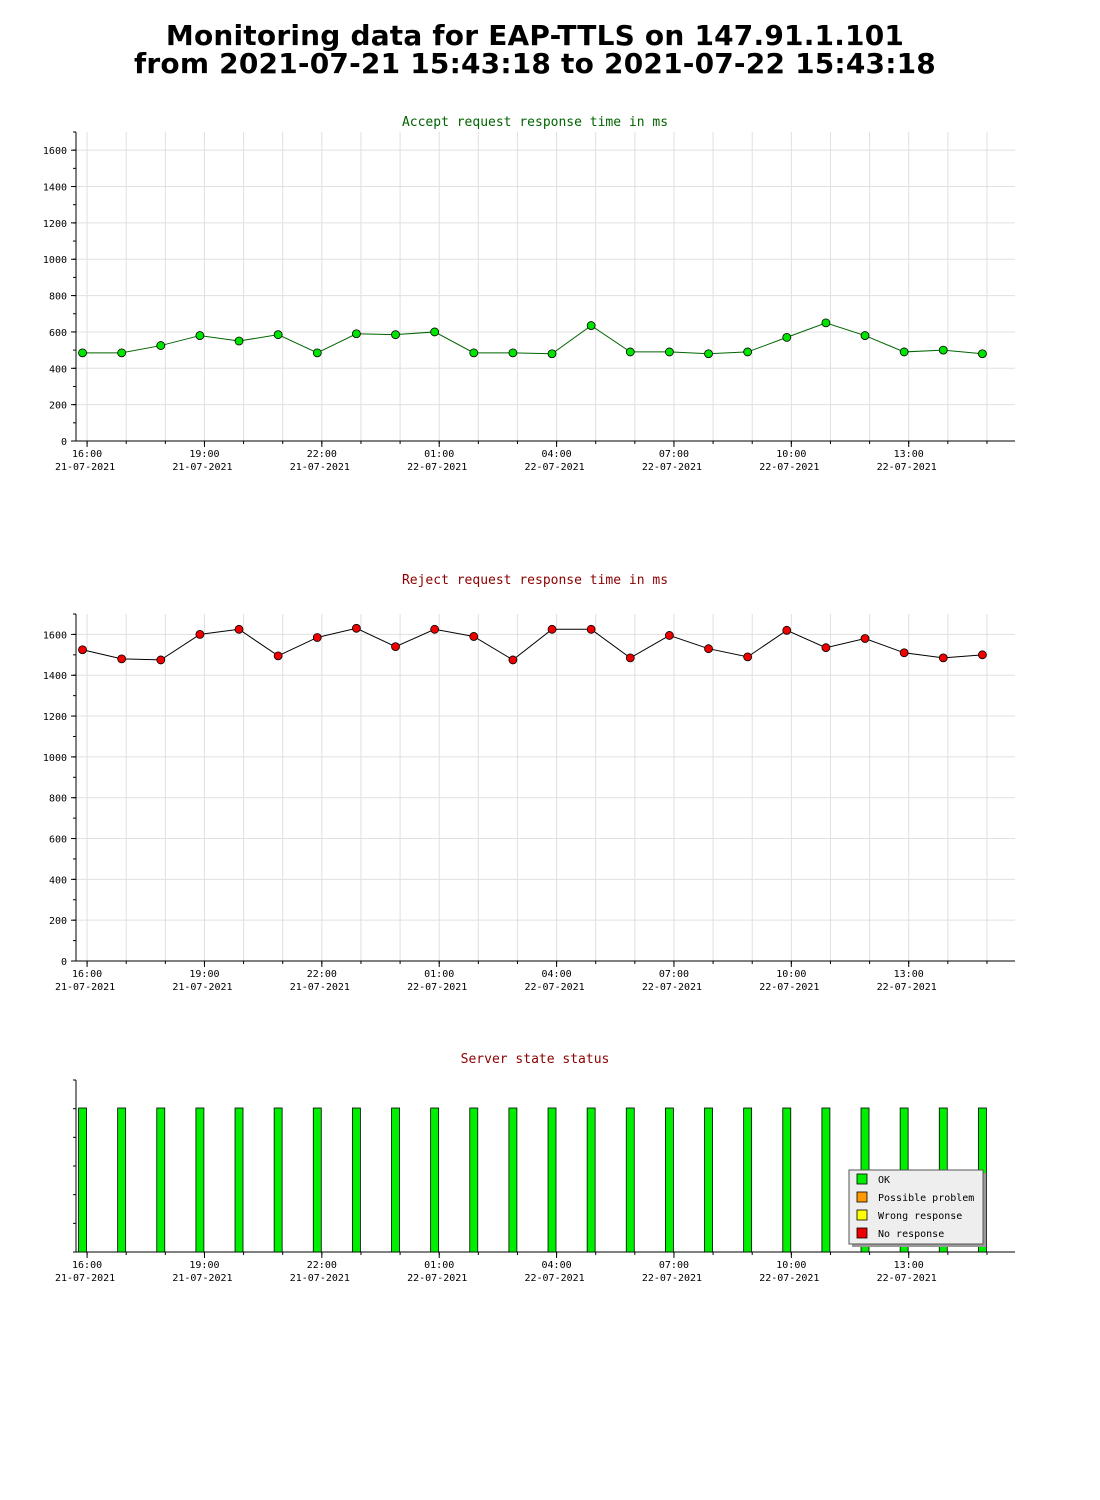 The width and height of the screenshot is (1100, 1500). Describe the element at coordinates (64, 962) in the screenshot. I see `y-tick-label: 0` at that location.